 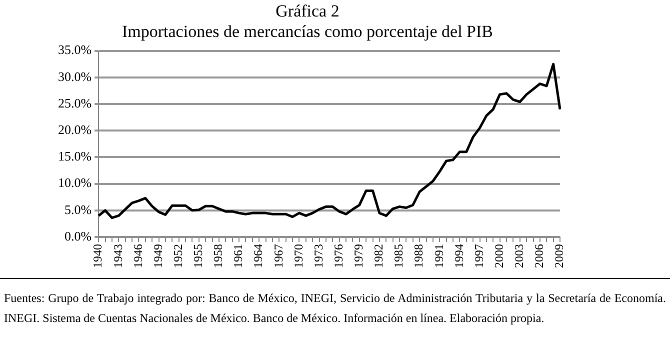 I want to click on y-tick-label: 5.0%, so click(x=78, y=209).